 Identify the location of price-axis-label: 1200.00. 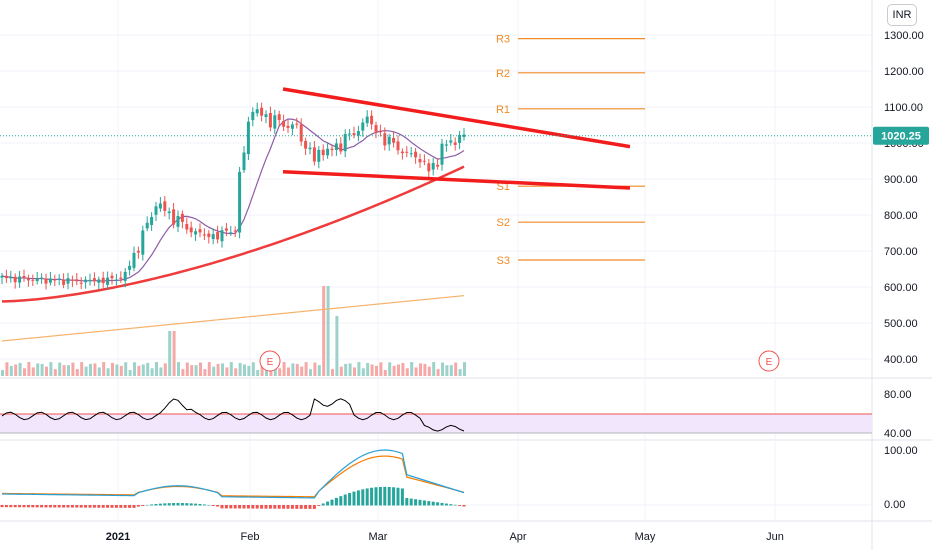
(904, 72).